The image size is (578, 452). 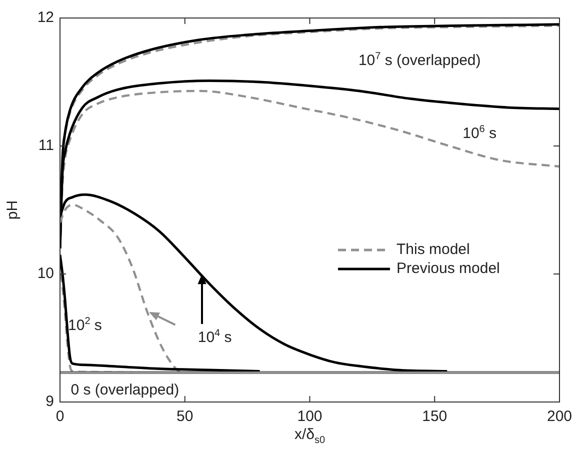 I want to click on annotation: 10$^{4}$ s, so click(x=215, y=337).